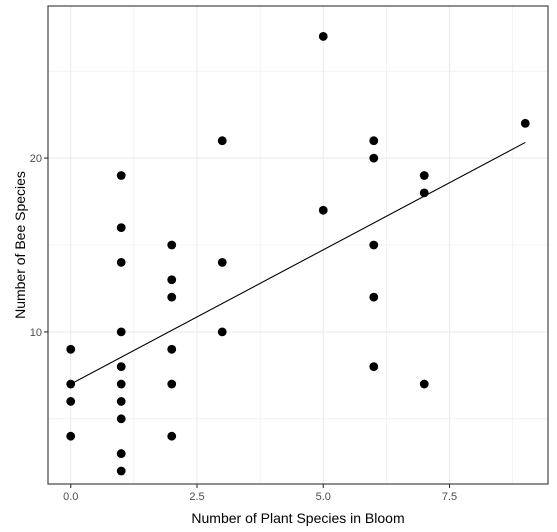 The width and height of the screenshot is (557, 532). I want to click on y-tick-label: 10, so click(36, 333).